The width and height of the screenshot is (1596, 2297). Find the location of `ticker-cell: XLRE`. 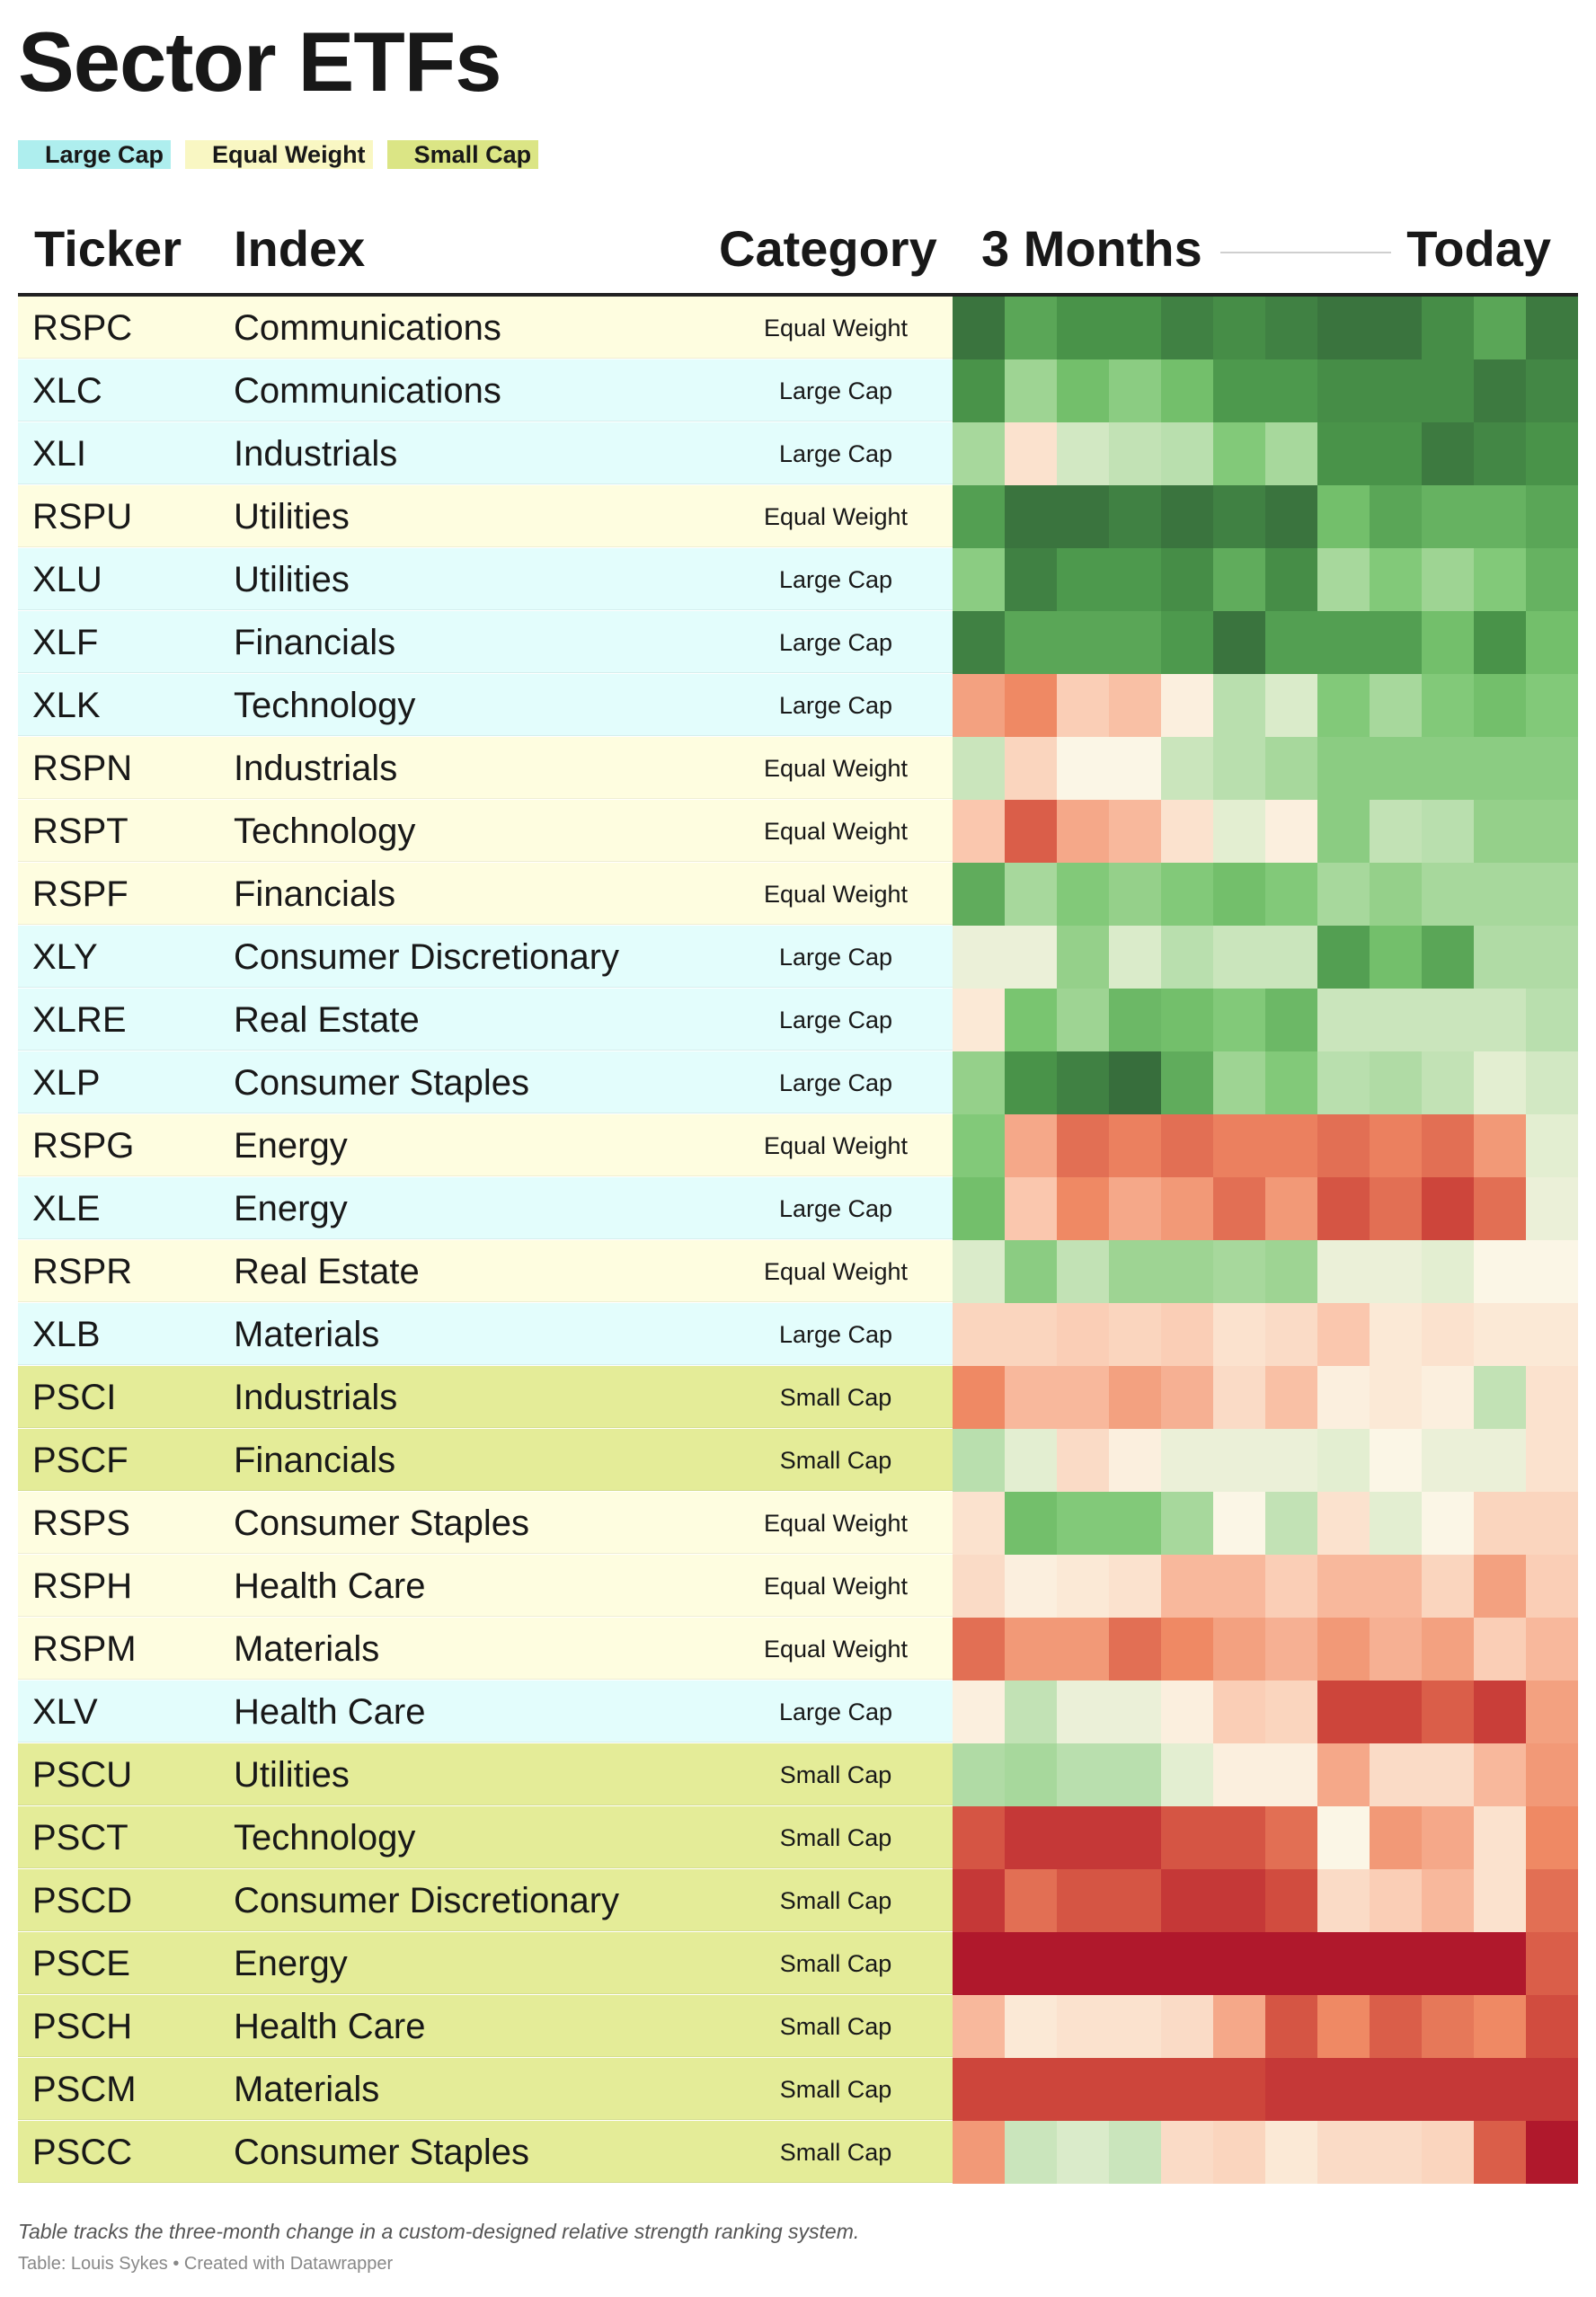

ticker-cell: XLRE is located at coordinates (79, 1020).